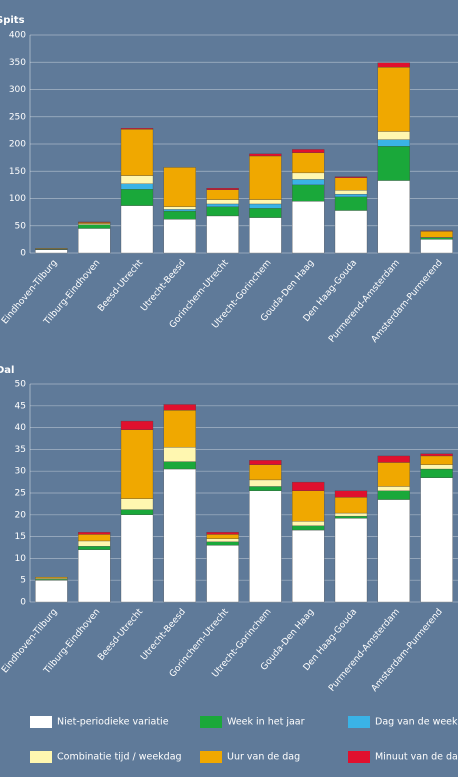 The image size is (458, 777). I want to click on y-tick-label: 20, so click(21, 515).